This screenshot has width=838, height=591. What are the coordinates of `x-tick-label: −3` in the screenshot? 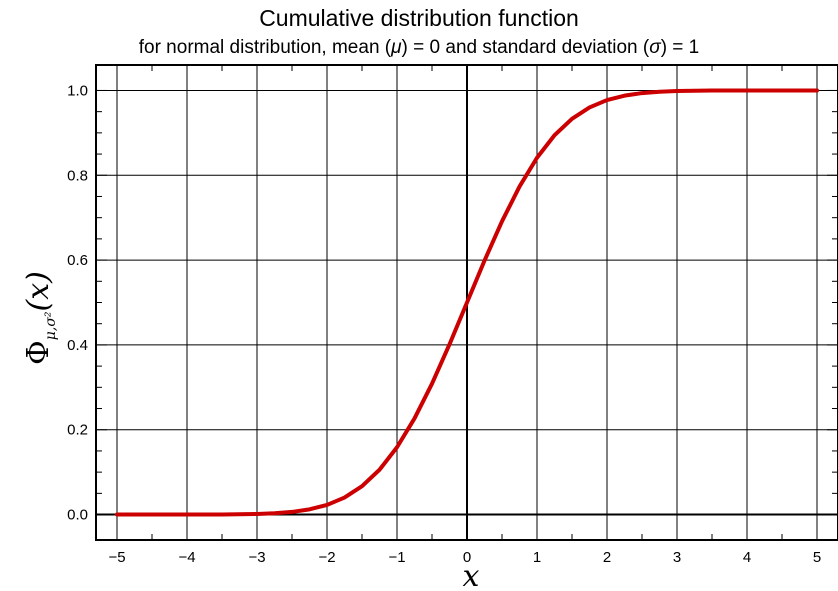 It's located at (256, 557).